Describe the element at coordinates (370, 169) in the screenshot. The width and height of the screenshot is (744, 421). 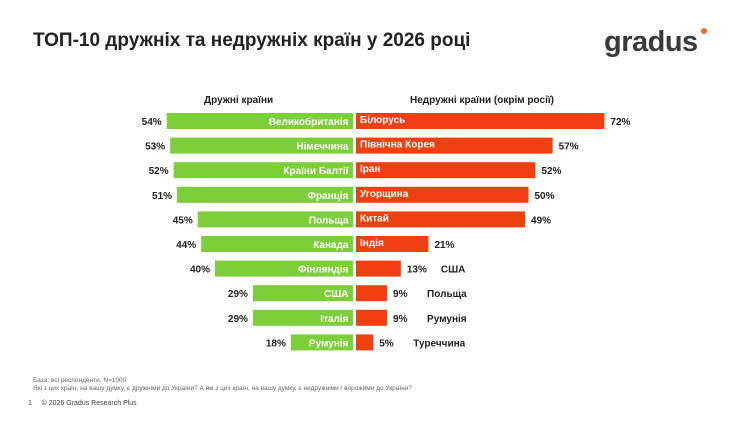
I see `unfriendly-country-label: Іран` at that location.